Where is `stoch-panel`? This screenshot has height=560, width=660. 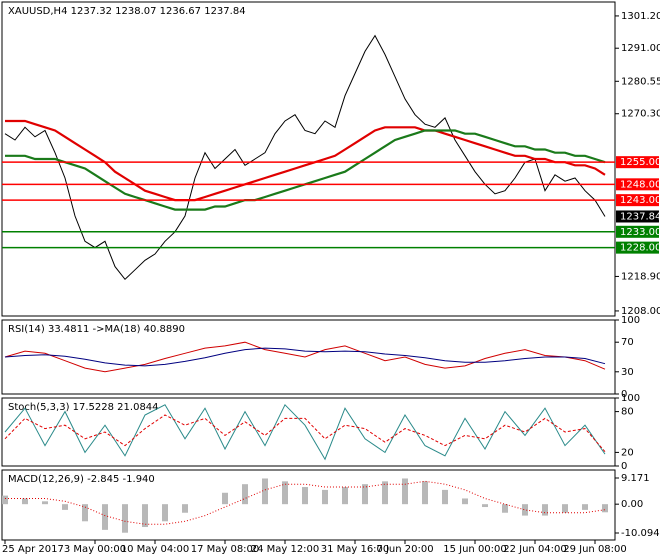 stoch-panel is located at coordinates (308, 432).